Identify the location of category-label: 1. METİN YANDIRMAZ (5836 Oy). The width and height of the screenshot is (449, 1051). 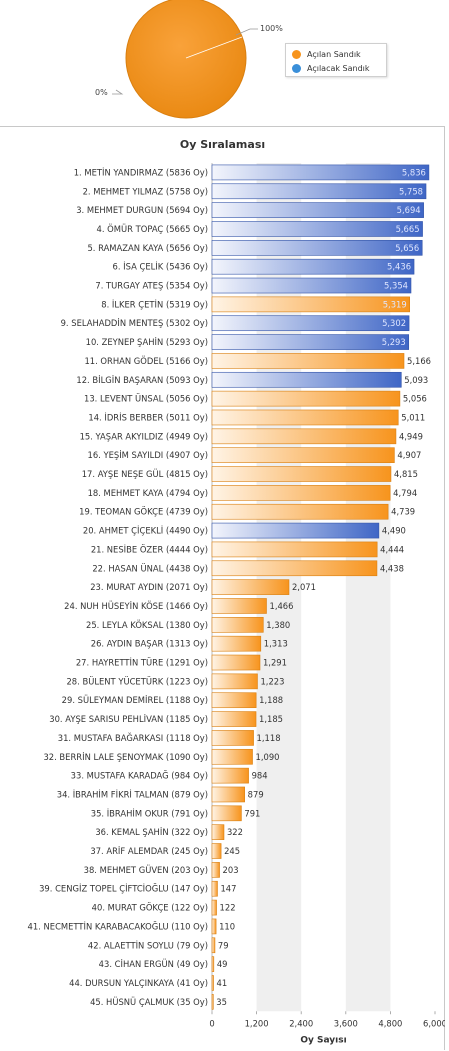
(141, 172).